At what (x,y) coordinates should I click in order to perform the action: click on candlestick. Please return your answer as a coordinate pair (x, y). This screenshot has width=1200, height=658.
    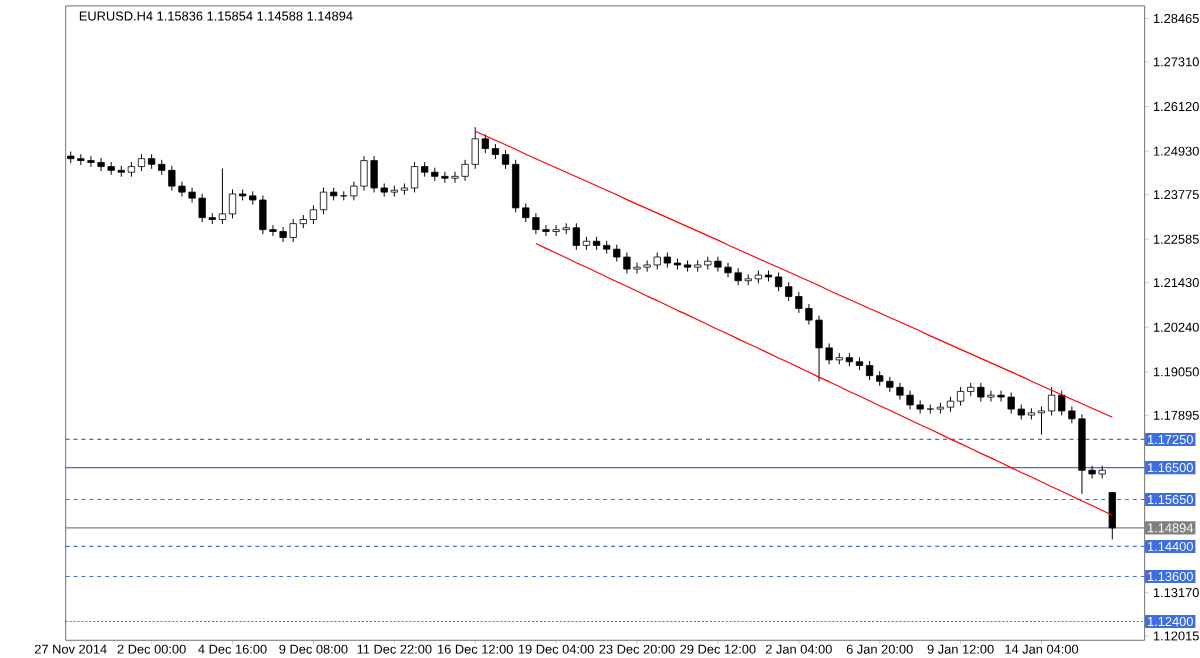
    Looking at the image, I should click on (1112, 515).